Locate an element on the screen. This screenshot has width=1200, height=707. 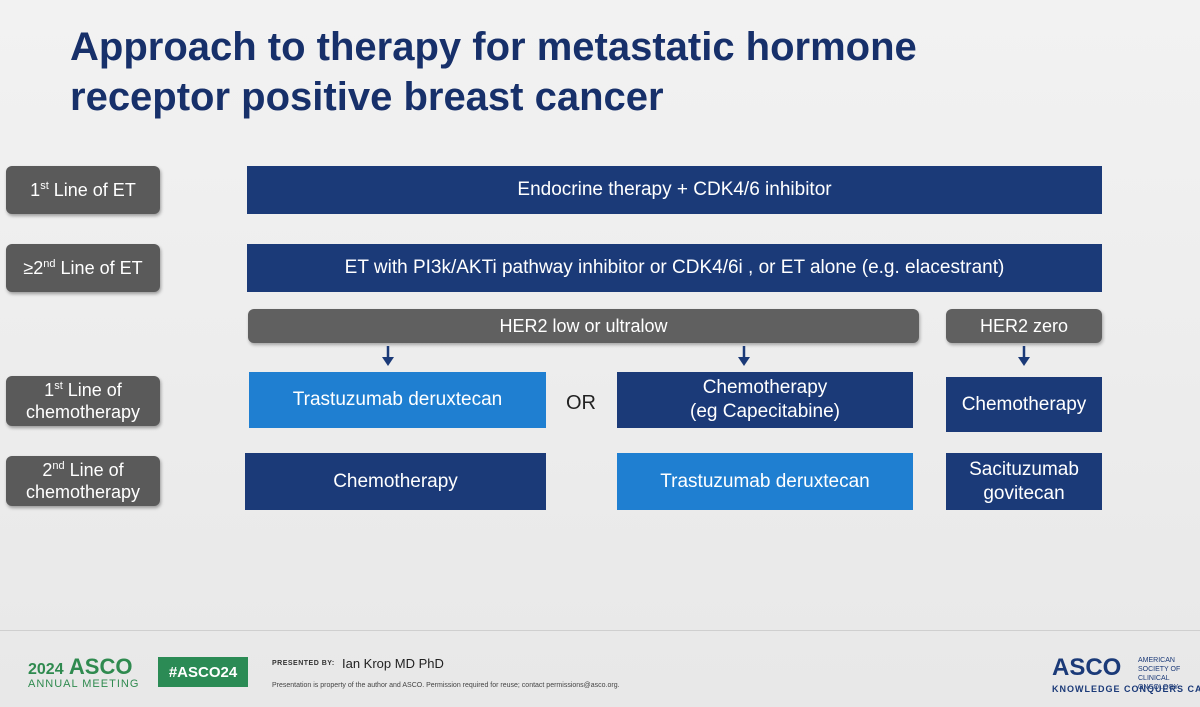
chemotherapy-her2-zero-box: Chemotherapy is located at coordinates (1024, 404).